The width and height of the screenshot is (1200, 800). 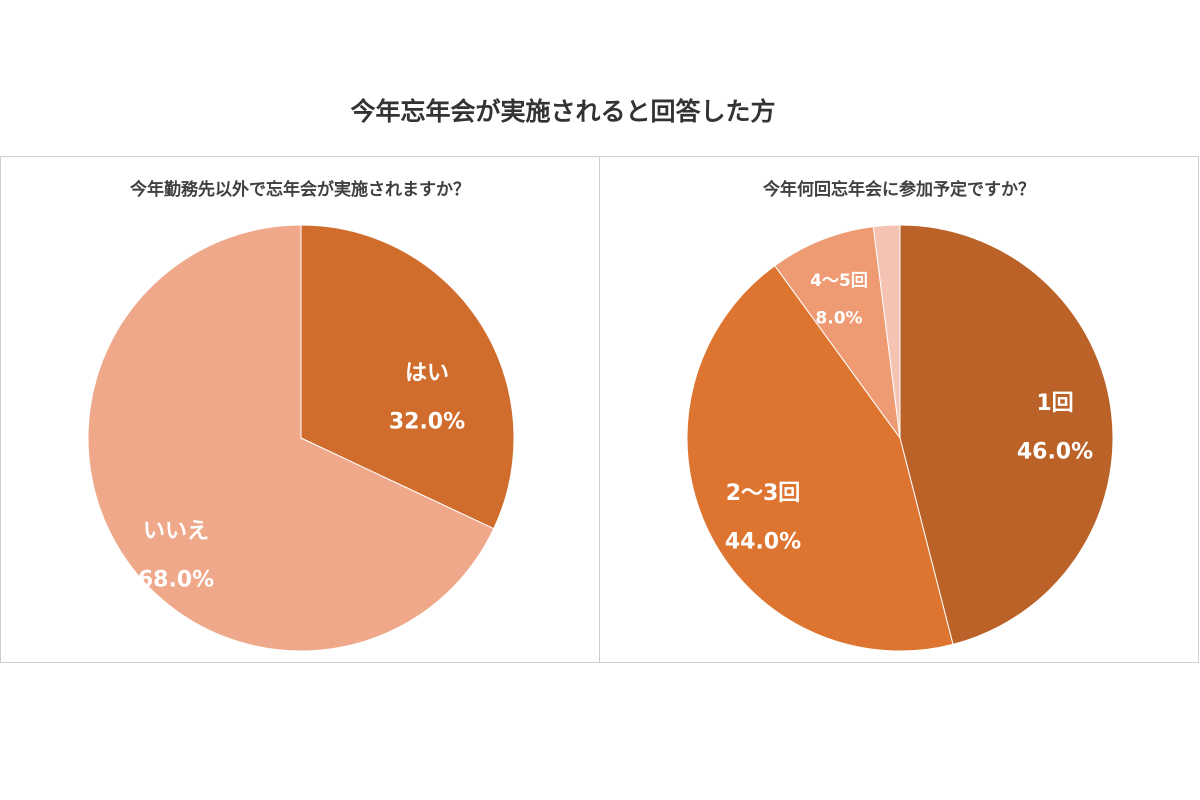 I want to click on chart-title-left: 今年勤務先以外で忘年会が実施されますか？, so click(x=300, y=190).